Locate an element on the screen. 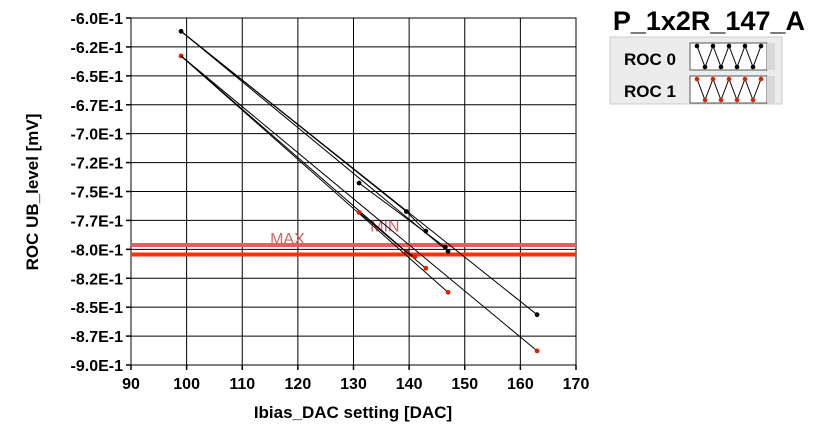 This screenshot has width=824, height=430. x-tick-label: 170 is located at coordinates (576, 384).